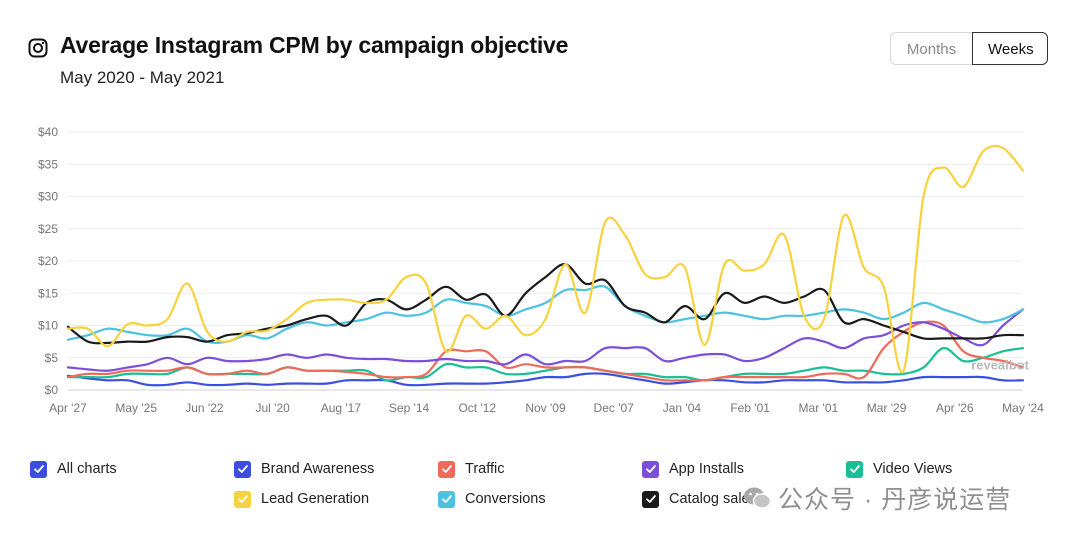  What do you see at coordinates (48, 229) in the screenshot?
I see `y-tick-label: $25` at bounding box center [48, 229].